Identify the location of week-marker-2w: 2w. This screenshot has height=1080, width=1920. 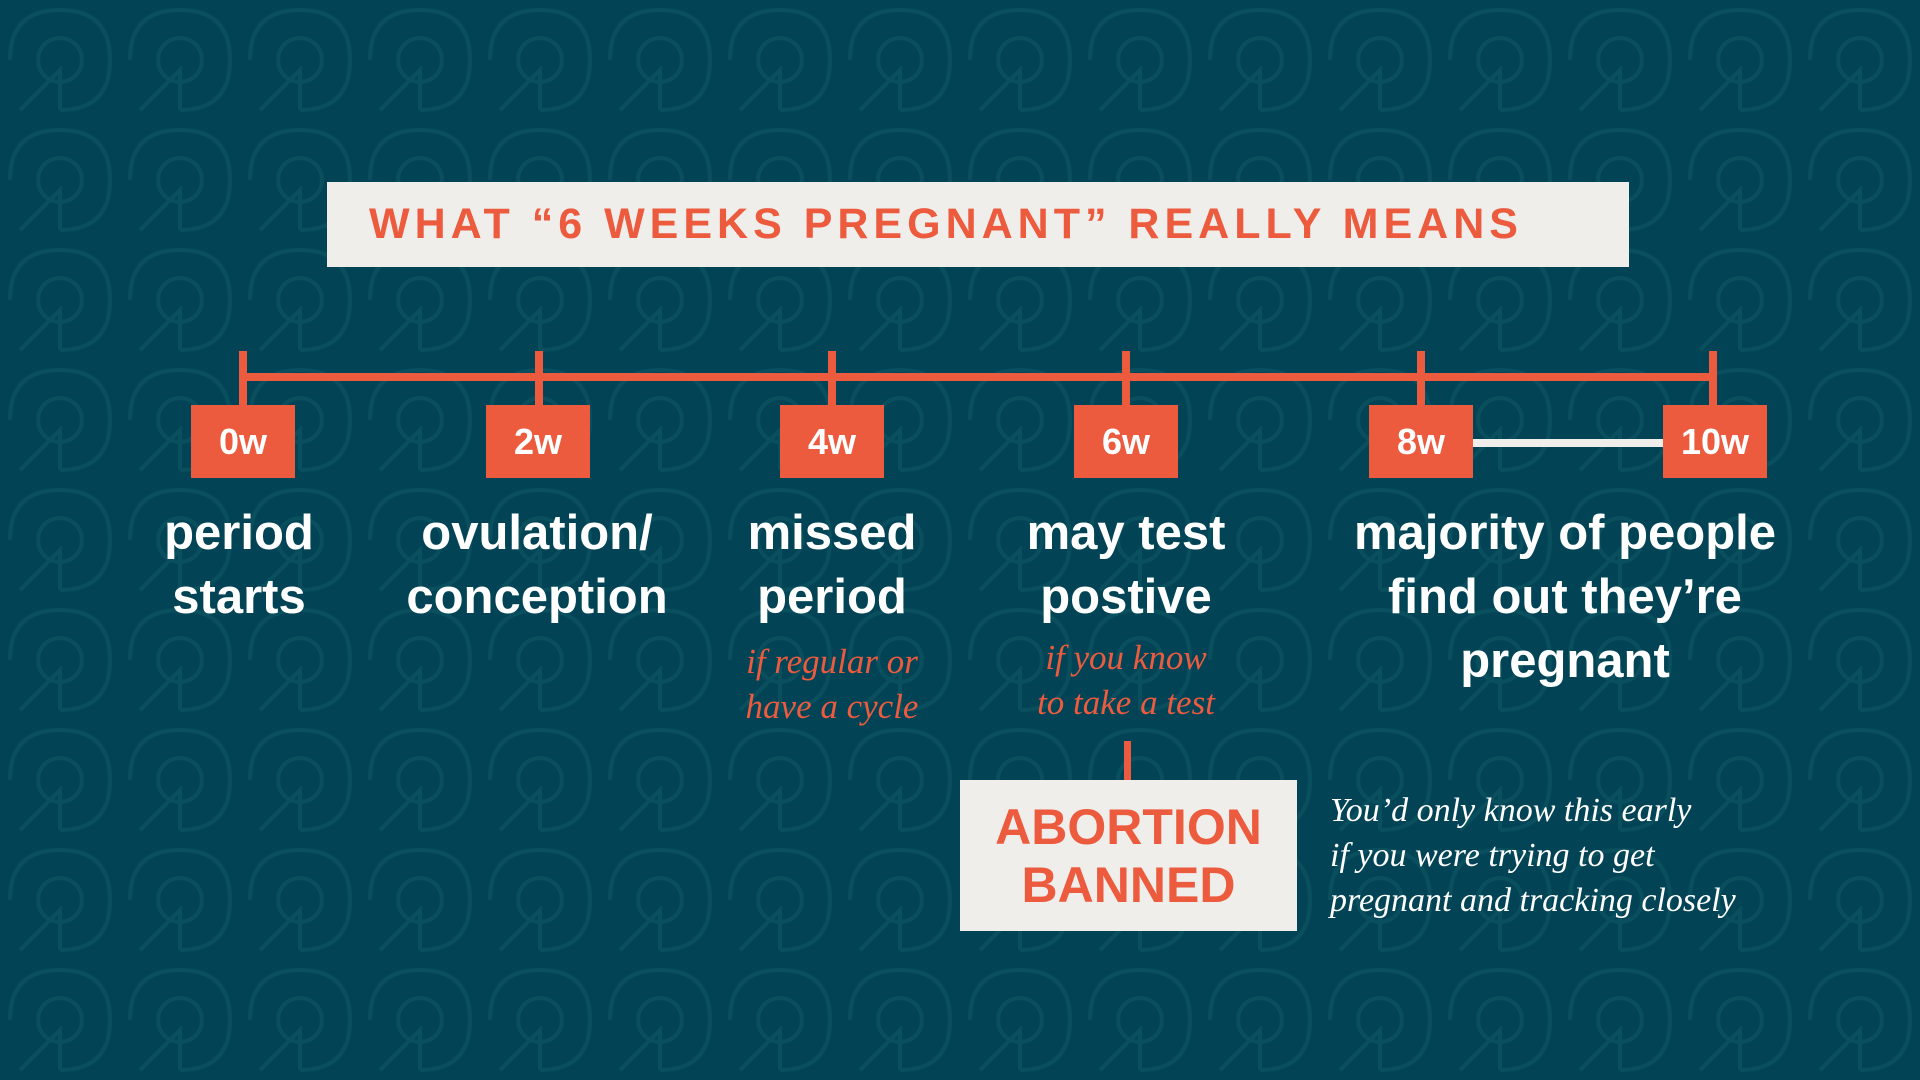
(538, 441).